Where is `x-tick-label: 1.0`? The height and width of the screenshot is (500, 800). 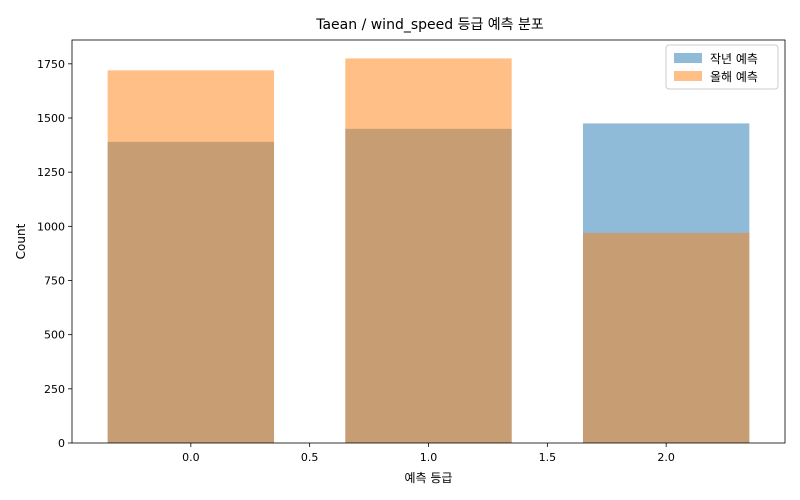
x-tick-label: 1.0 is located at coordinates (429, 457).